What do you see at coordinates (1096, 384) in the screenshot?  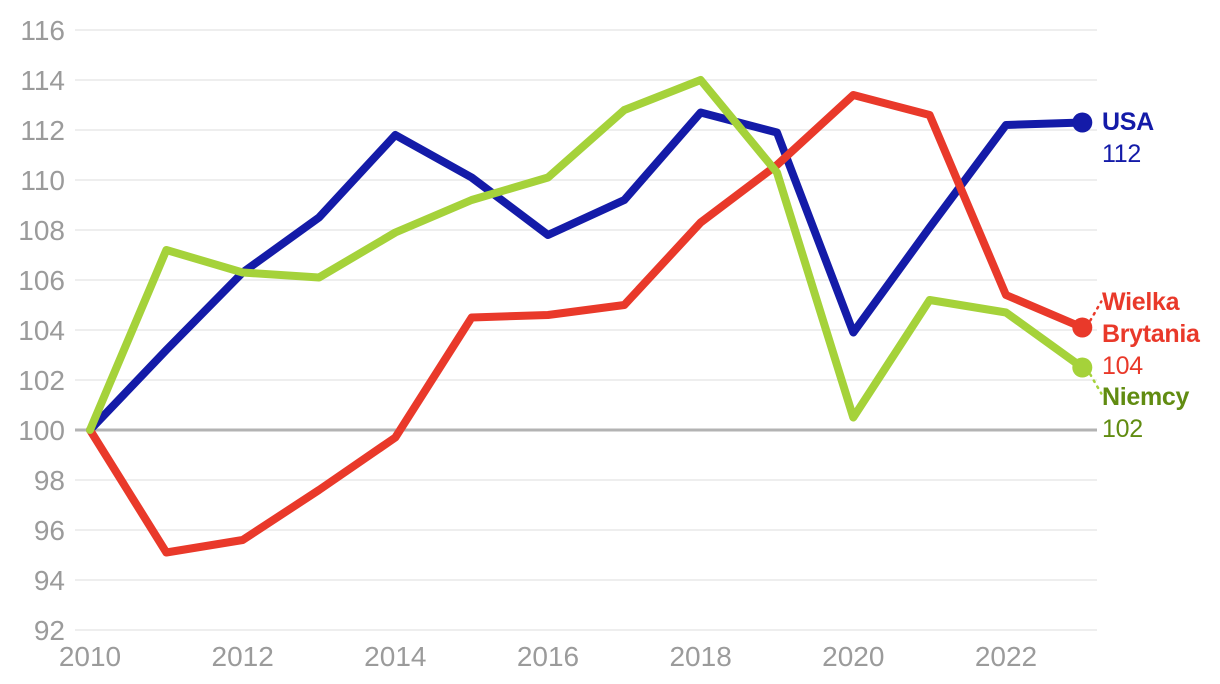 I see `leader-line-niemcy` at bounding box center [1096, 384].